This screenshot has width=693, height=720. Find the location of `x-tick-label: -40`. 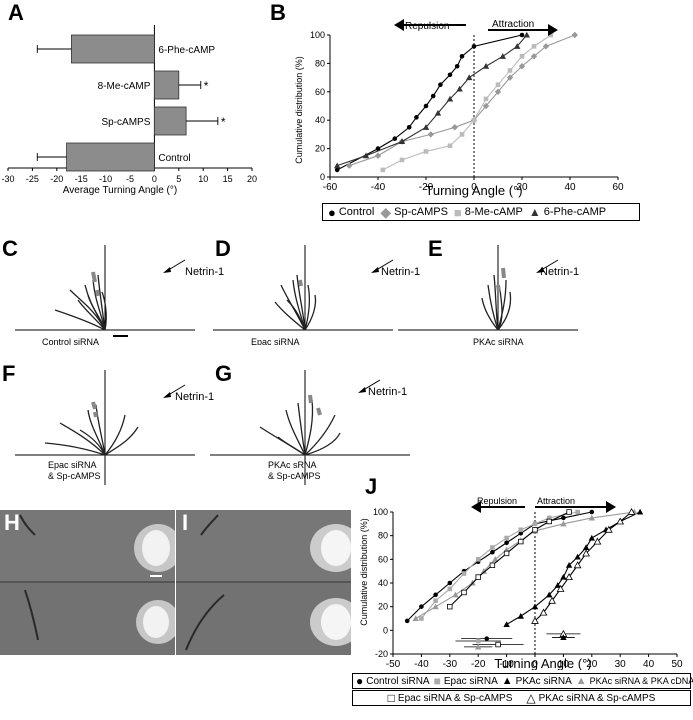

x-tick-label: -40 is located at coordinates (421, 664).